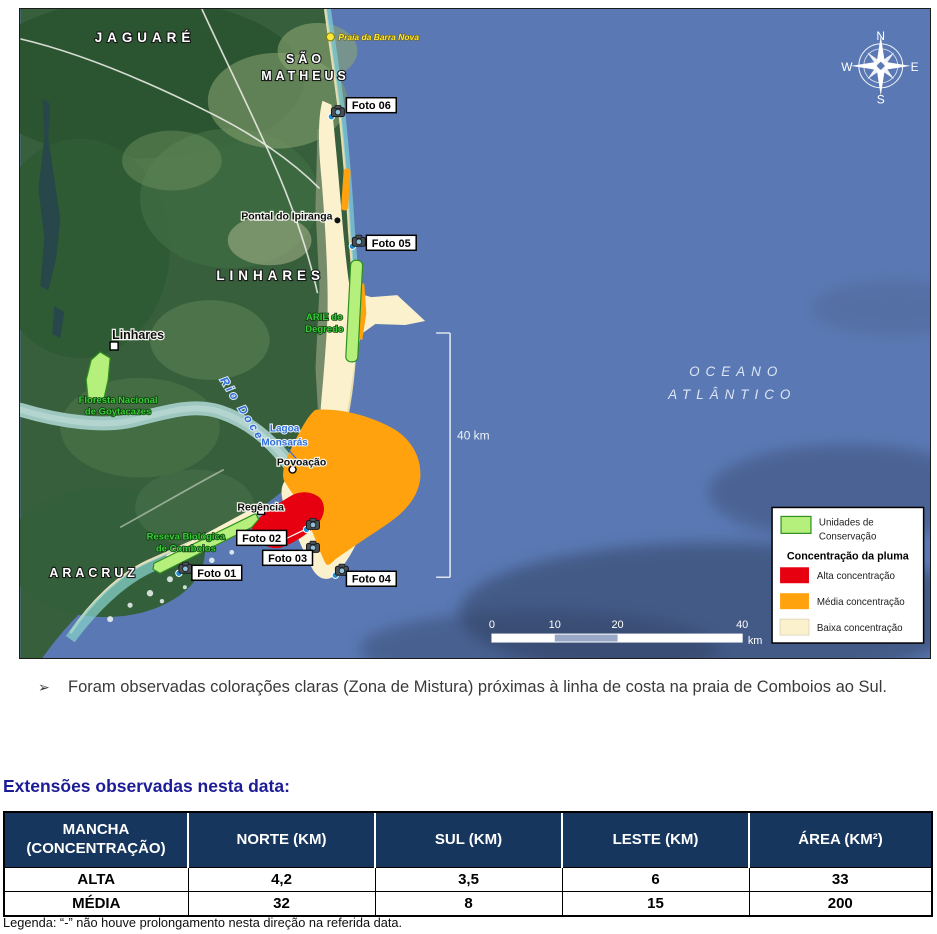 The height and width of the screenshot is (934, 937). Describe the element at coordinates (337, 220) in the screenshot. I see `pontal-marker` at that location.